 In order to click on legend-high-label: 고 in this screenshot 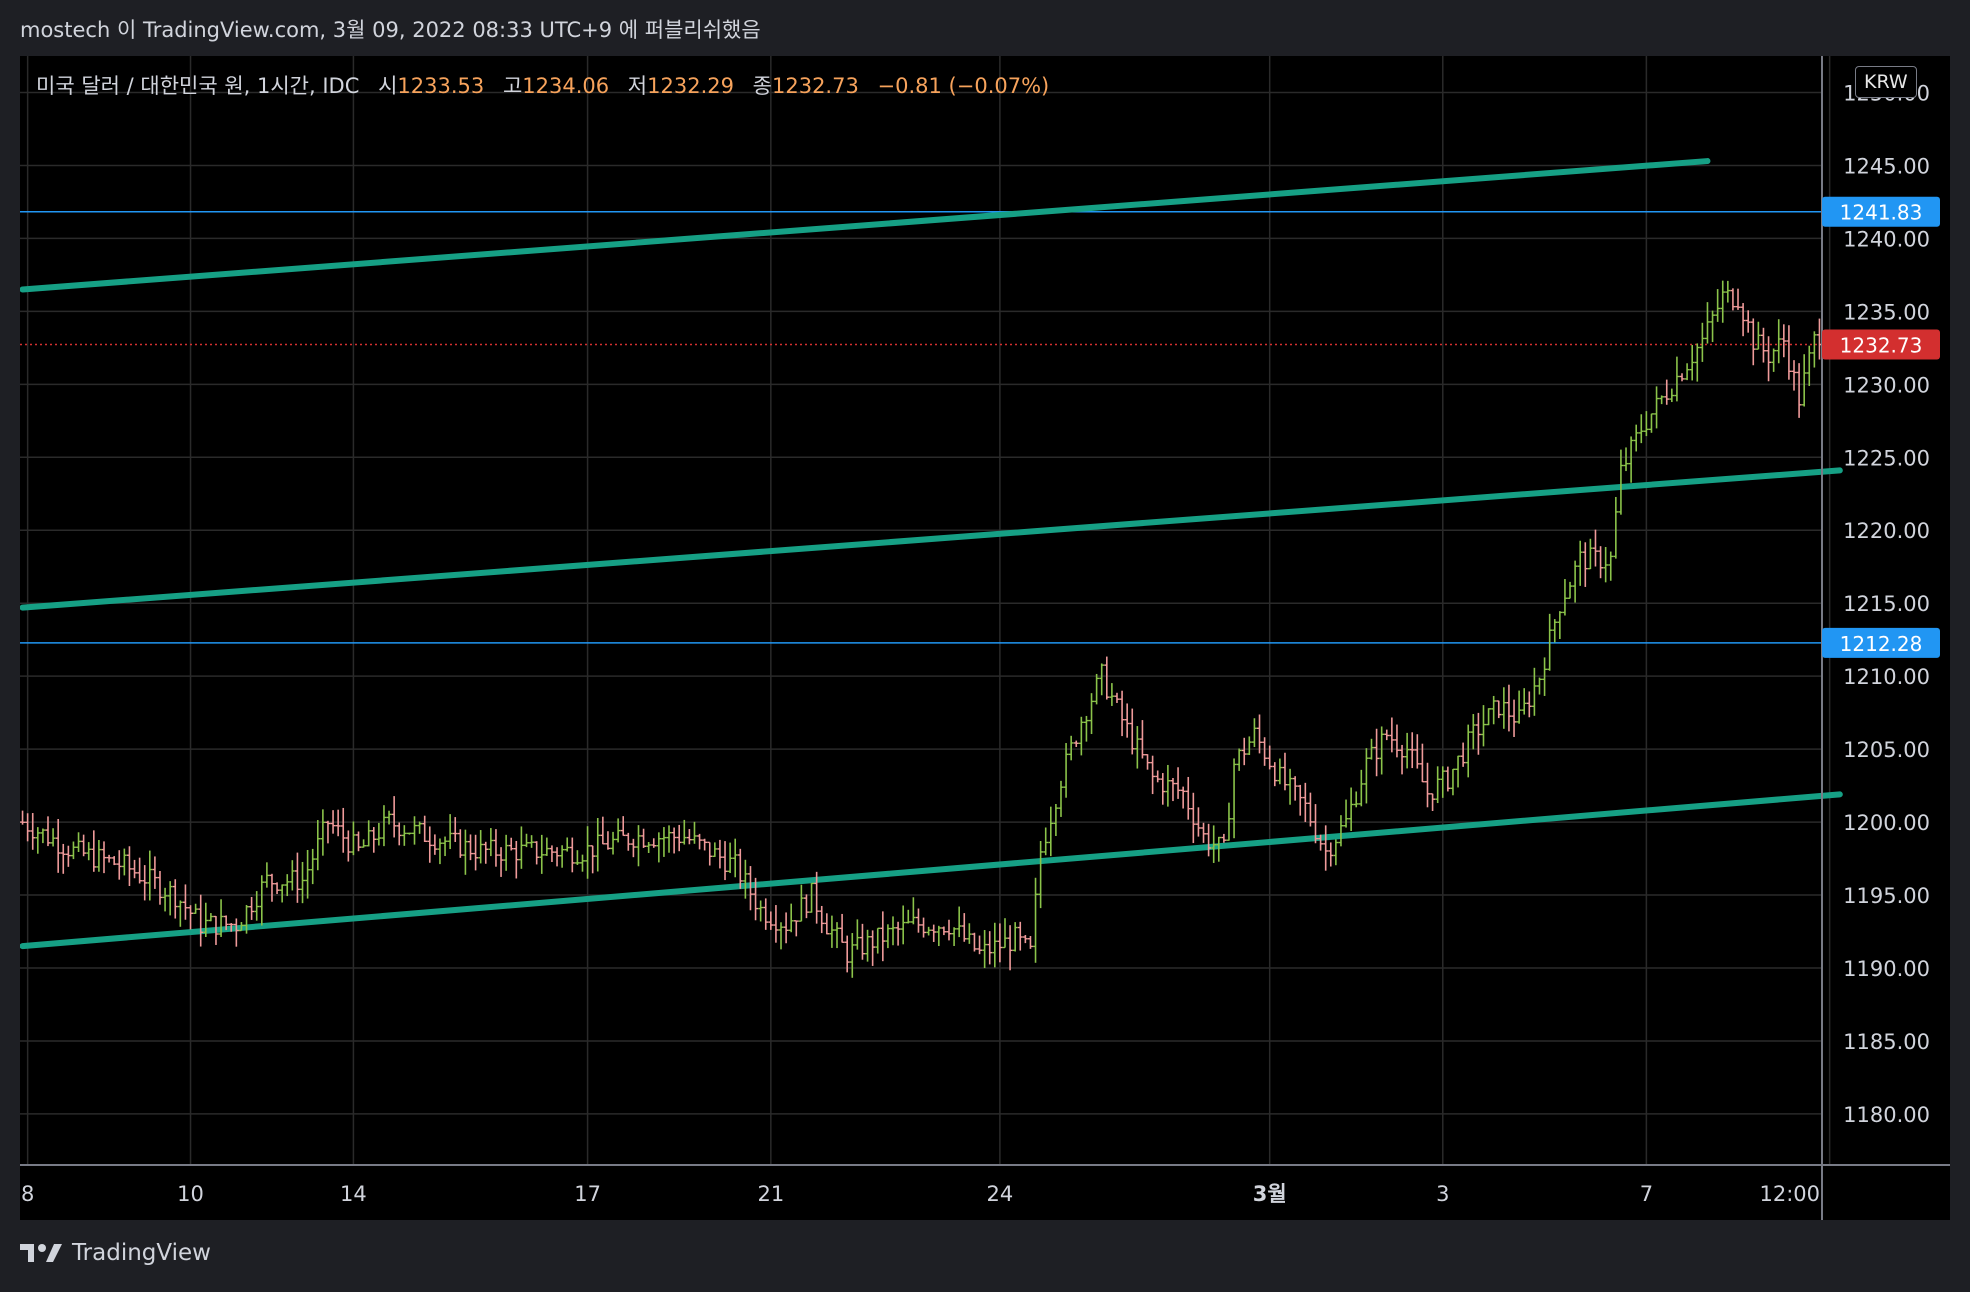, I will do `click(512, 86)`.